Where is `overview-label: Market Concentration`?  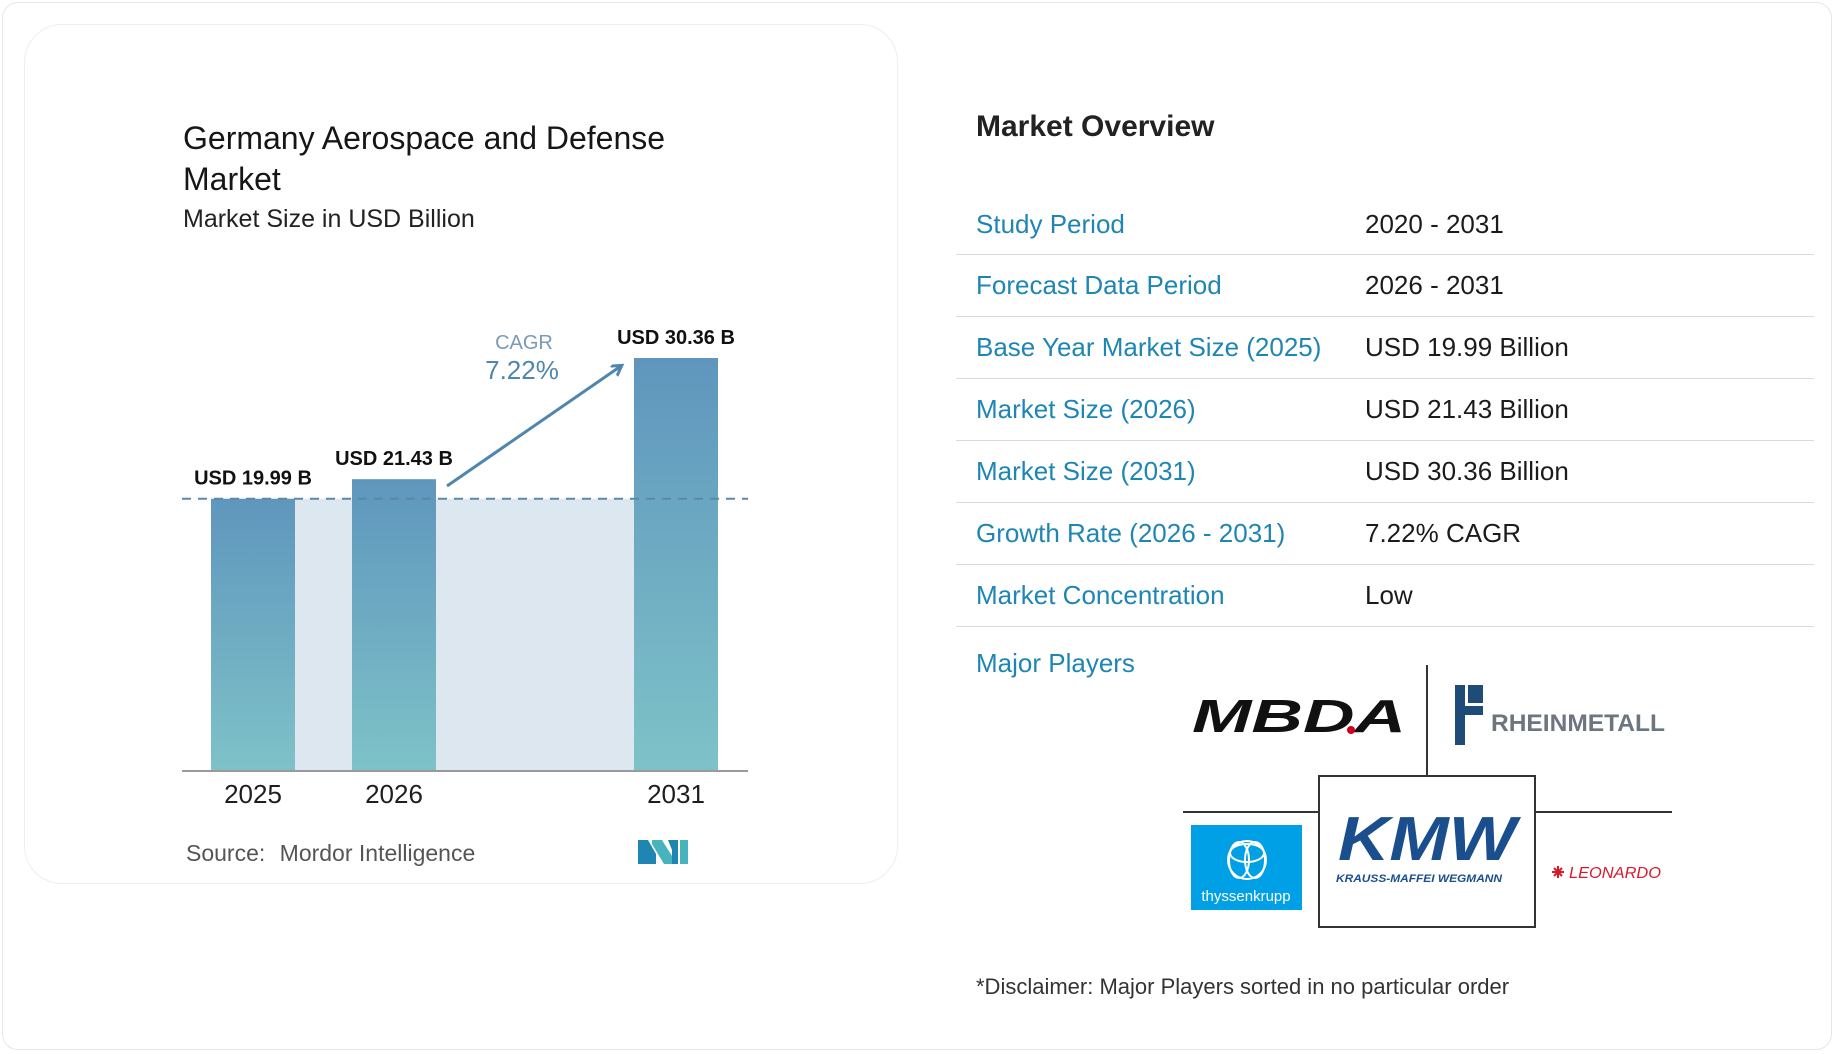 overview-label: Market Concentration is located at coordinates (1100, 595).